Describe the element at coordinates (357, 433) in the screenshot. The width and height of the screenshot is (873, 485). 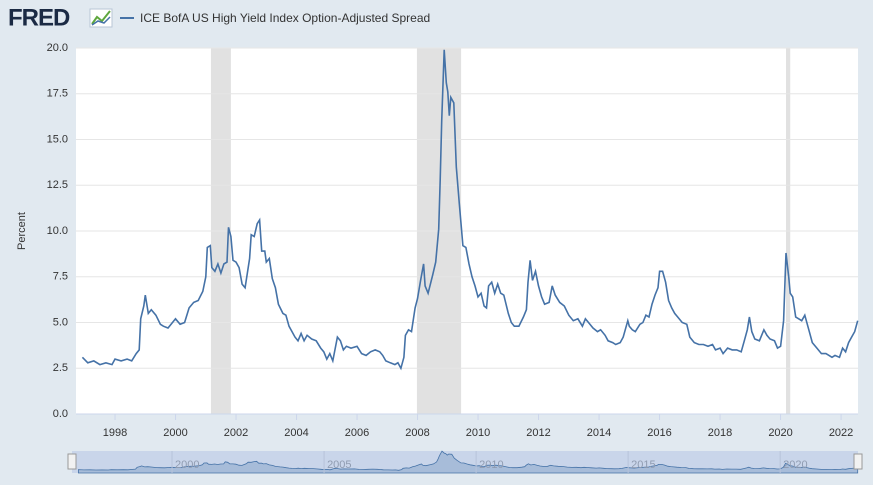
I see `x-tick-label: 2006` at that location.